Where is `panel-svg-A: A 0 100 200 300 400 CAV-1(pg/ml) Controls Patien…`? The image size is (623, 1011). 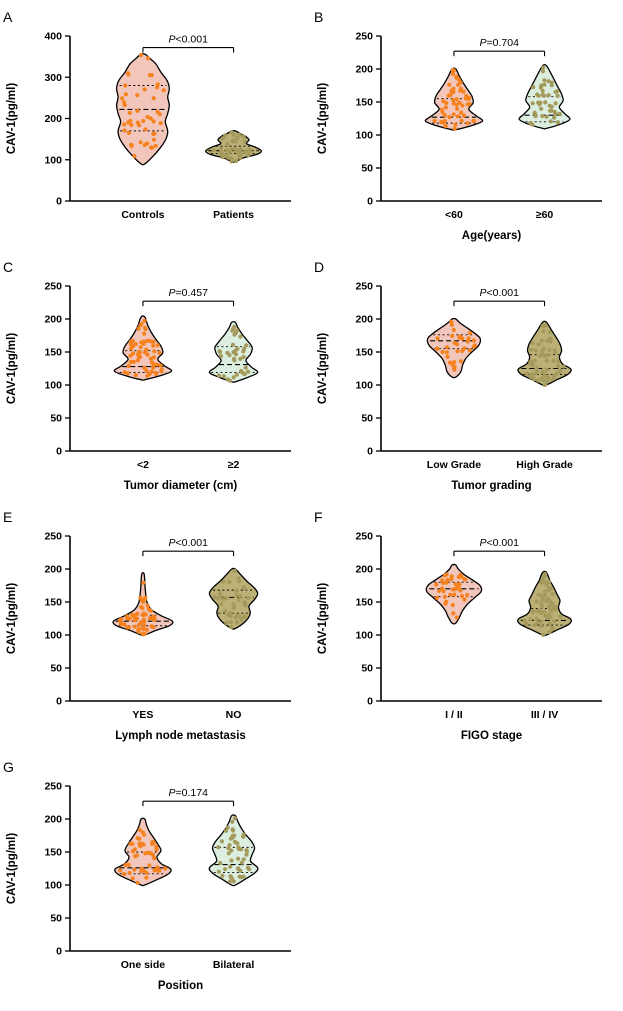 panel-svg-A: A 0 100 200 300 400 CAV-1(pg/ml) Controls Patien… is located at coordinates (147, 115).